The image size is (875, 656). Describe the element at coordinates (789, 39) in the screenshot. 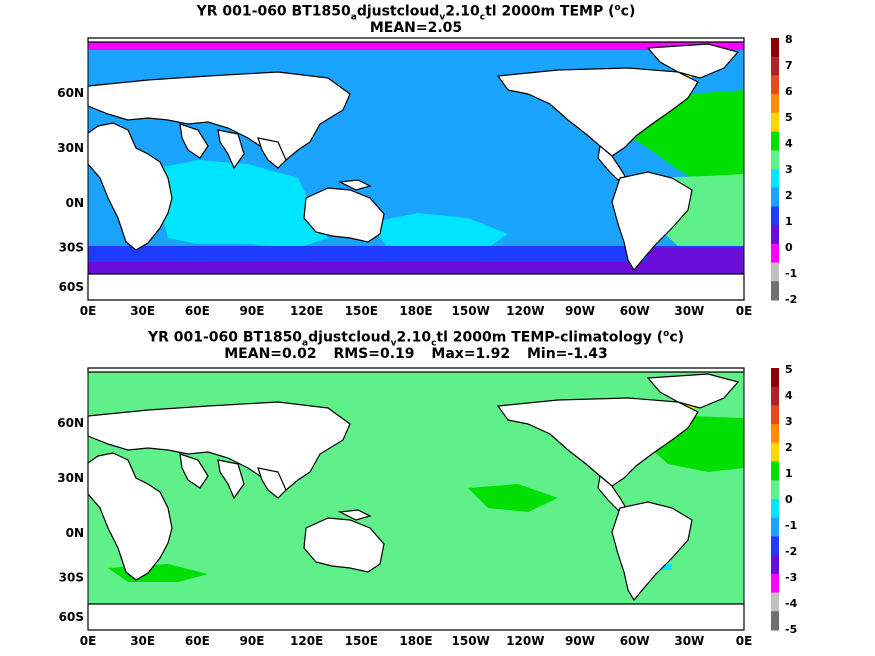

I see `colorbar-tick-label: 8` at that location.